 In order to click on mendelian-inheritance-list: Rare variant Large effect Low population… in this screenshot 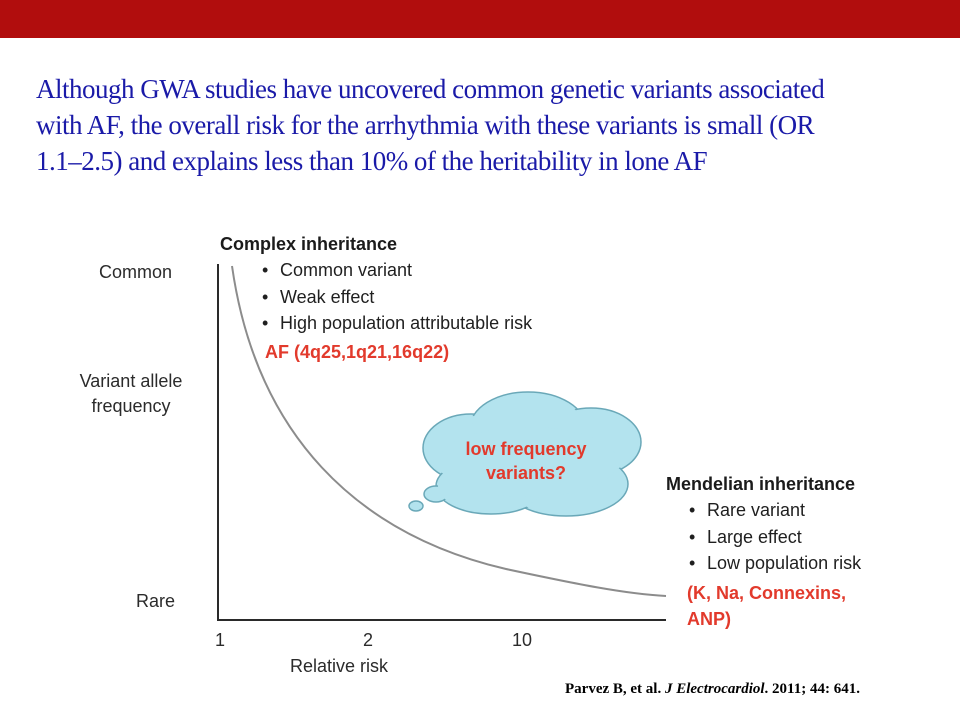, I will do `click(775, 537)`.